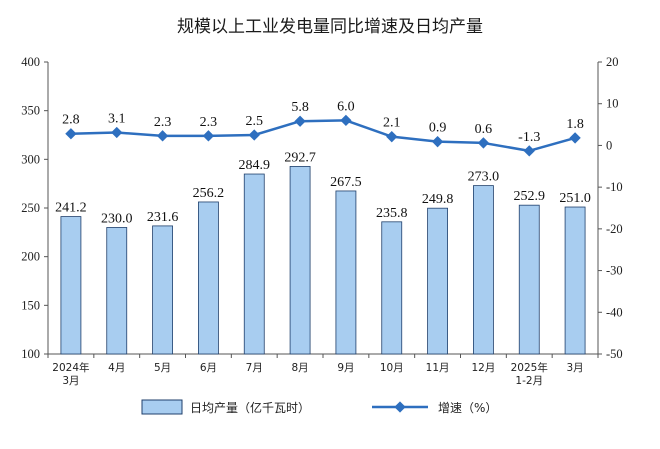  What do you see at coordinates (438, 368) in the screenshot?
I see `x-tick-label: 11月` at bounding box center [438, 368].